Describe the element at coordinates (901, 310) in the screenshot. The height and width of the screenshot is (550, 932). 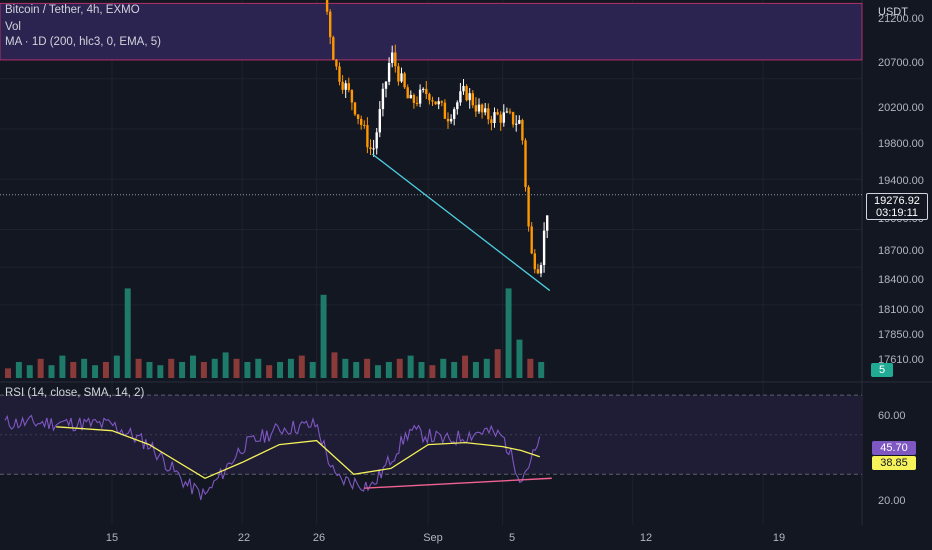
I see `price-tick-label: 18100.00` at that location.